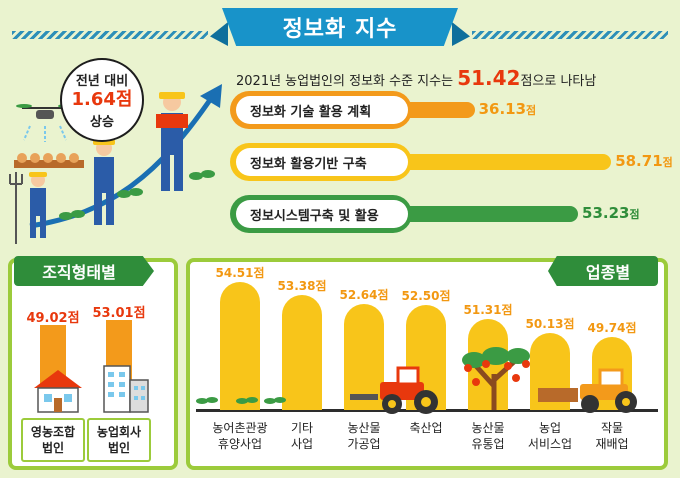  What do you see at coordinates (558, 81) in the screenshot?
I see `summary-suffix: 점으로 나타남` at bounding box center [558, 81].